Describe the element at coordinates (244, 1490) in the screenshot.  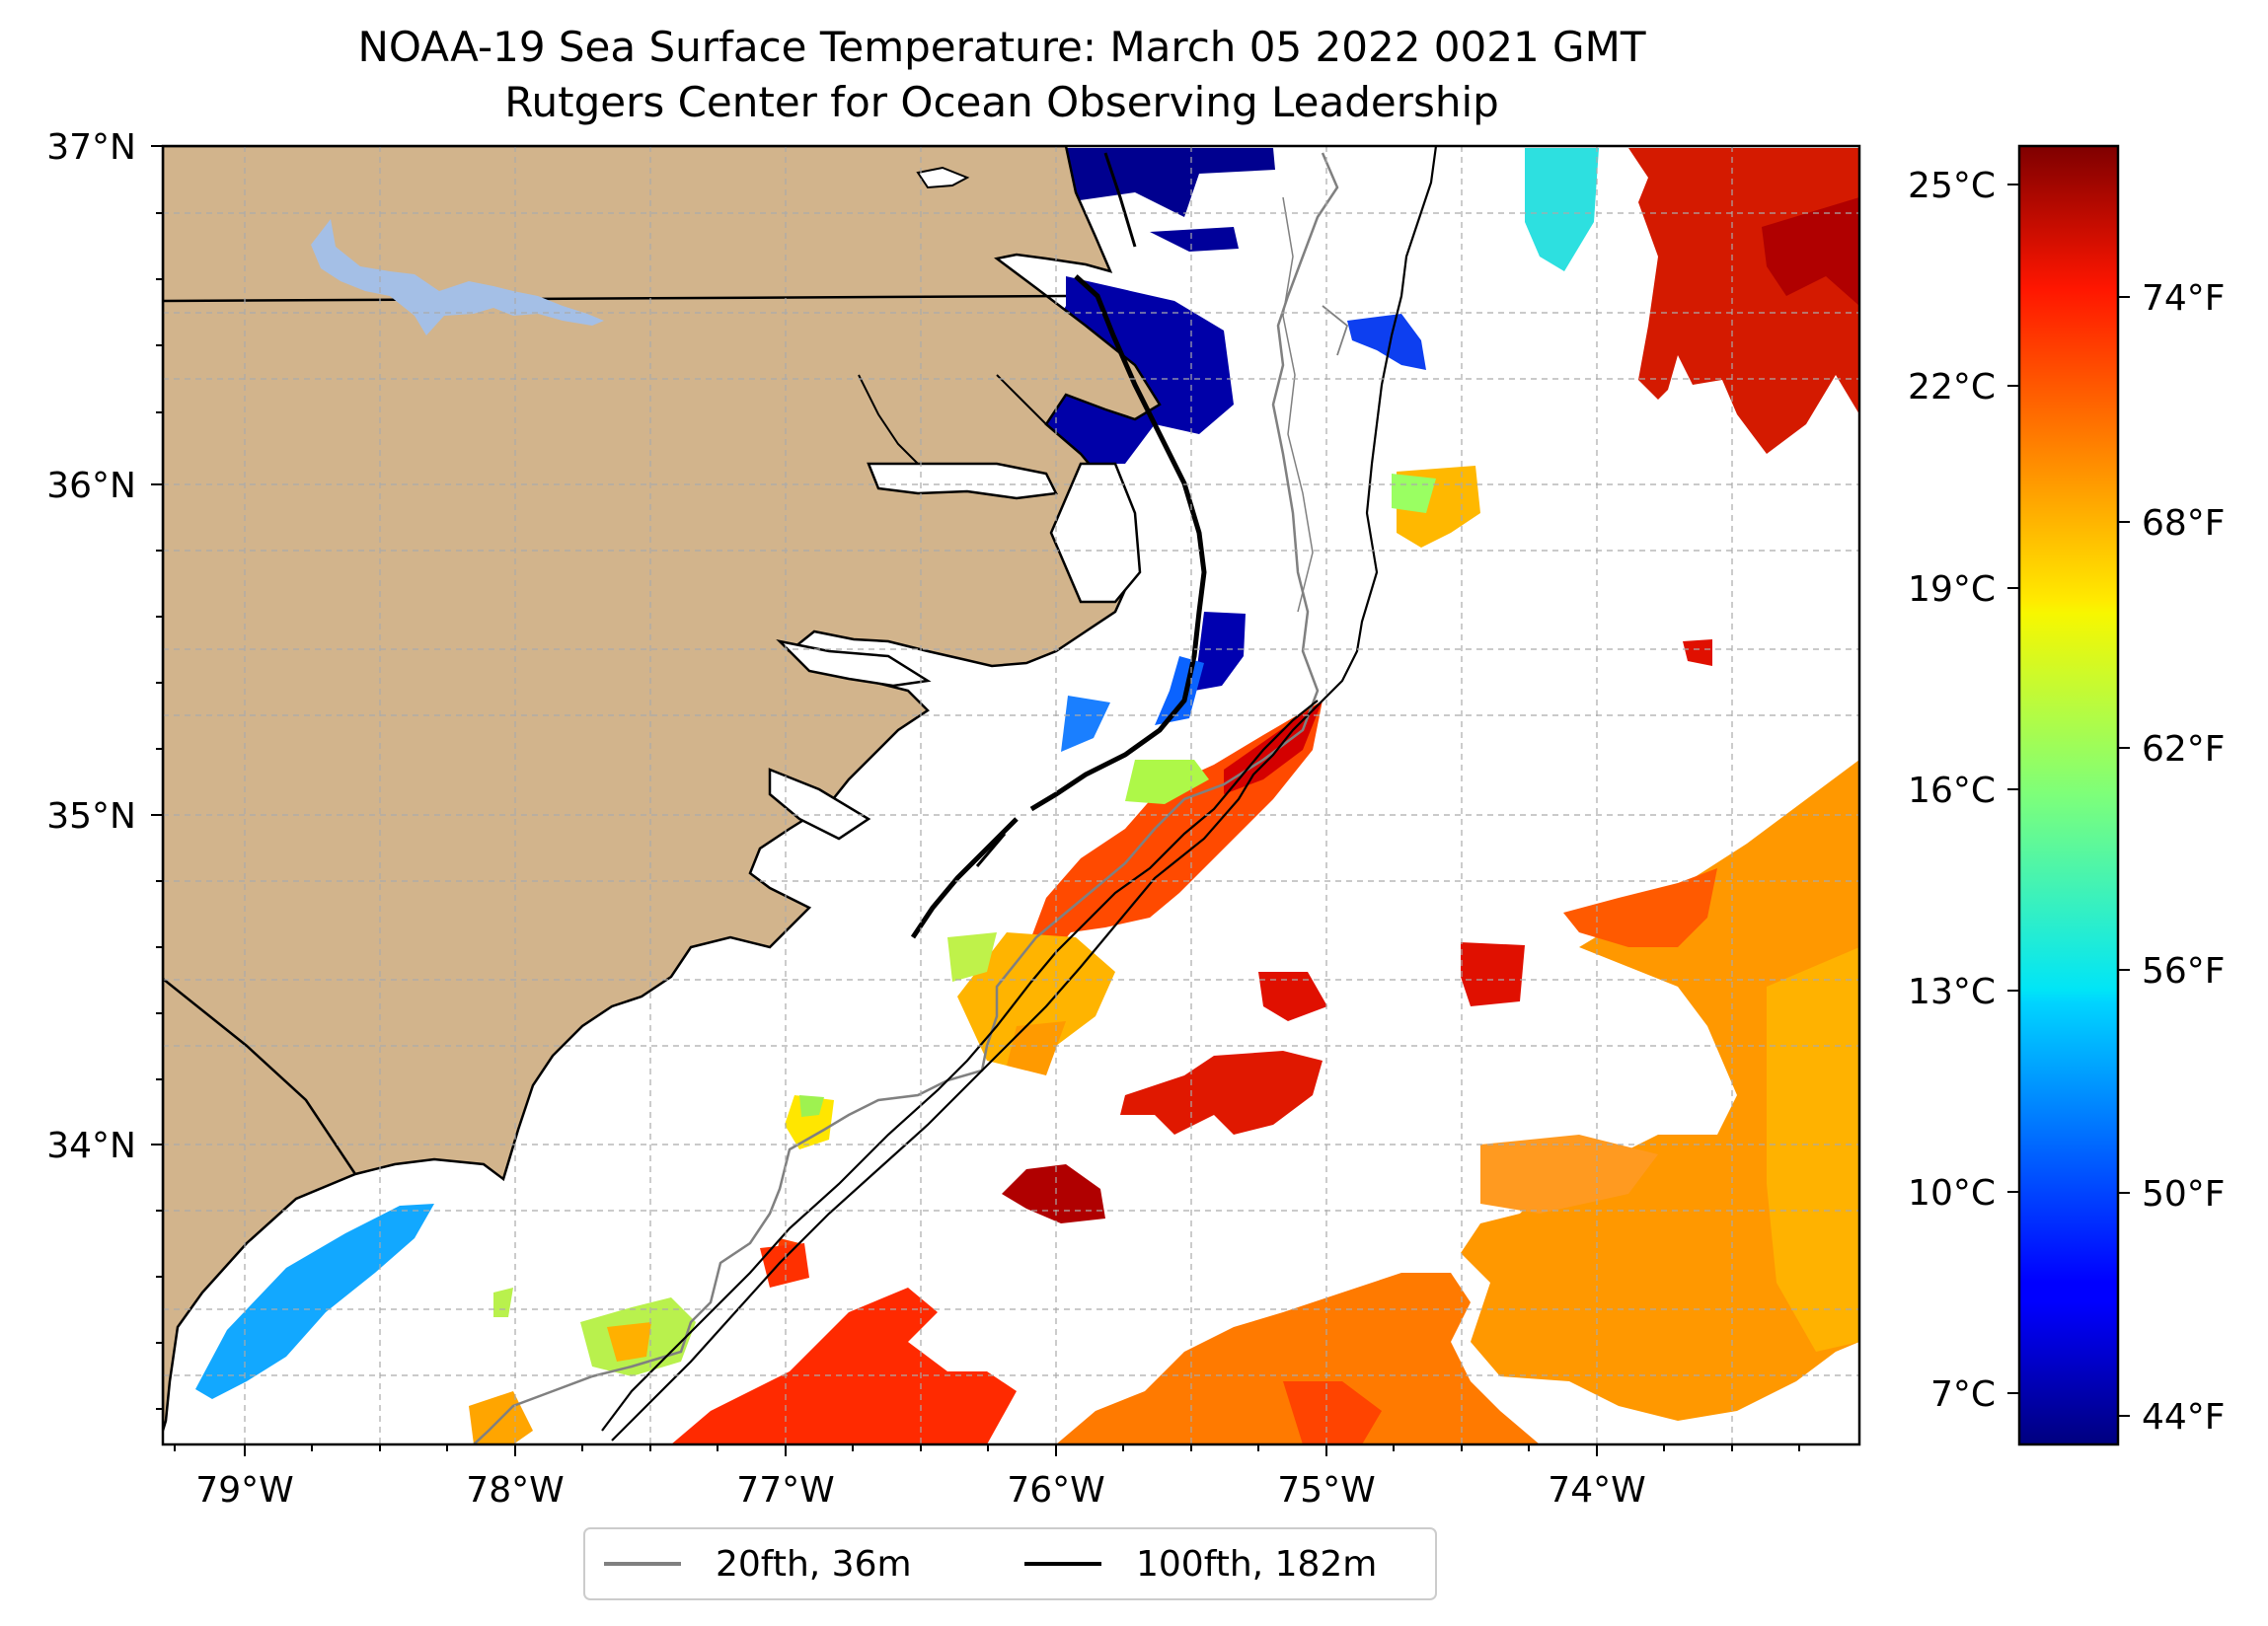
I see `lon-label: 79°W` at that location.